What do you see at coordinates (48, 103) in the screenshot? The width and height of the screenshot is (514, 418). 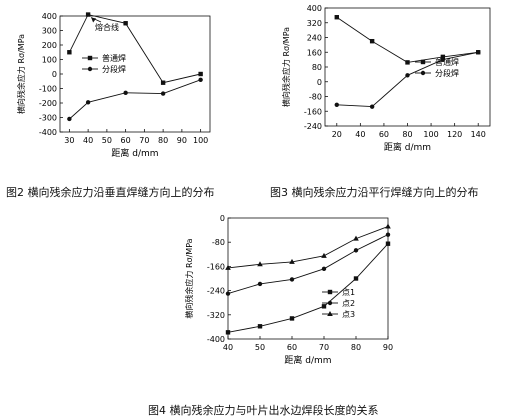 I see `y-tick-label: -200` at bounding box center [48, 103].